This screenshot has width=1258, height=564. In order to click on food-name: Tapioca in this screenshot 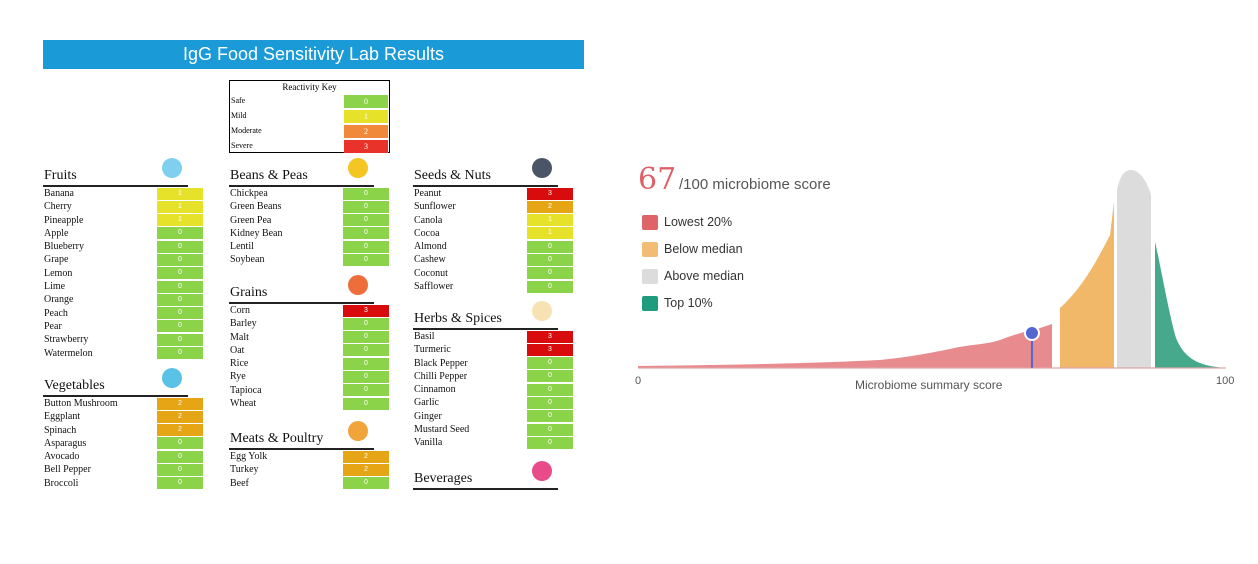, I will do `click(246, 390)`.